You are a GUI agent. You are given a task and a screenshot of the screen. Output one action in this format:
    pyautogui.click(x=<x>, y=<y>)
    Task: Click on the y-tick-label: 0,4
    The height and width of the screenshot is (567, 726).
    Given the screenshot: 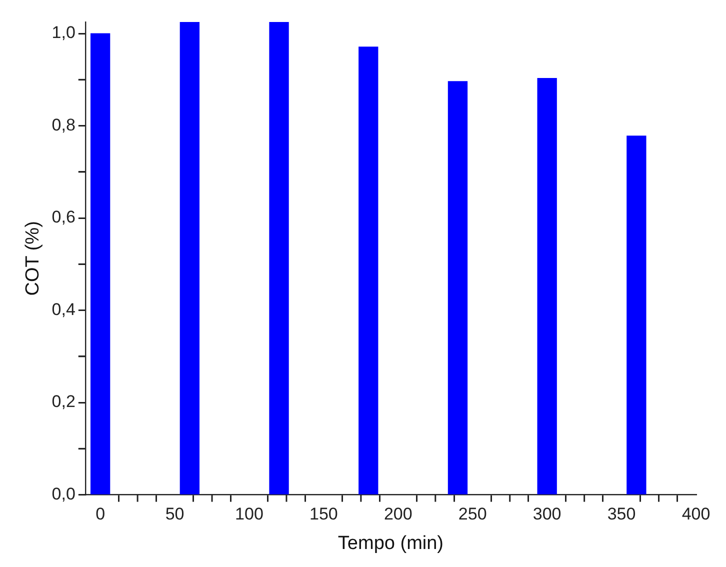 What is the action you would take?
    pyautogui.click(x=64, y=309)
    